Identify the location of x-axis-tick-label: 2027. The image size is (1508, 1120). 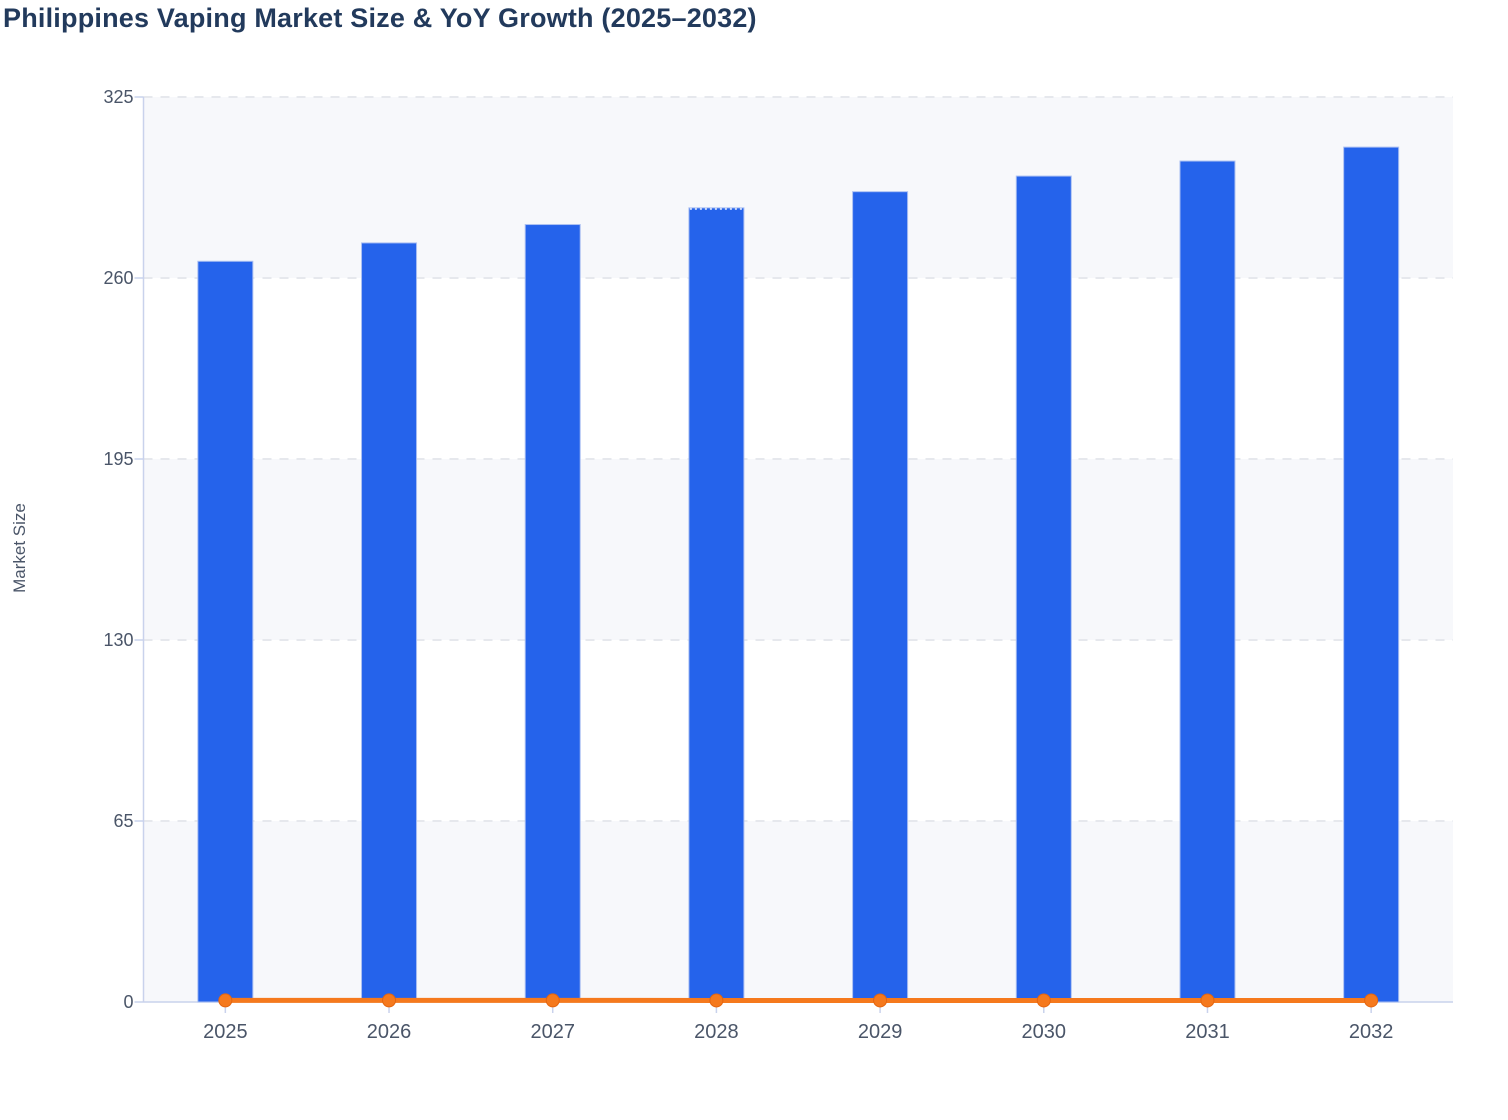
(552, 1032).